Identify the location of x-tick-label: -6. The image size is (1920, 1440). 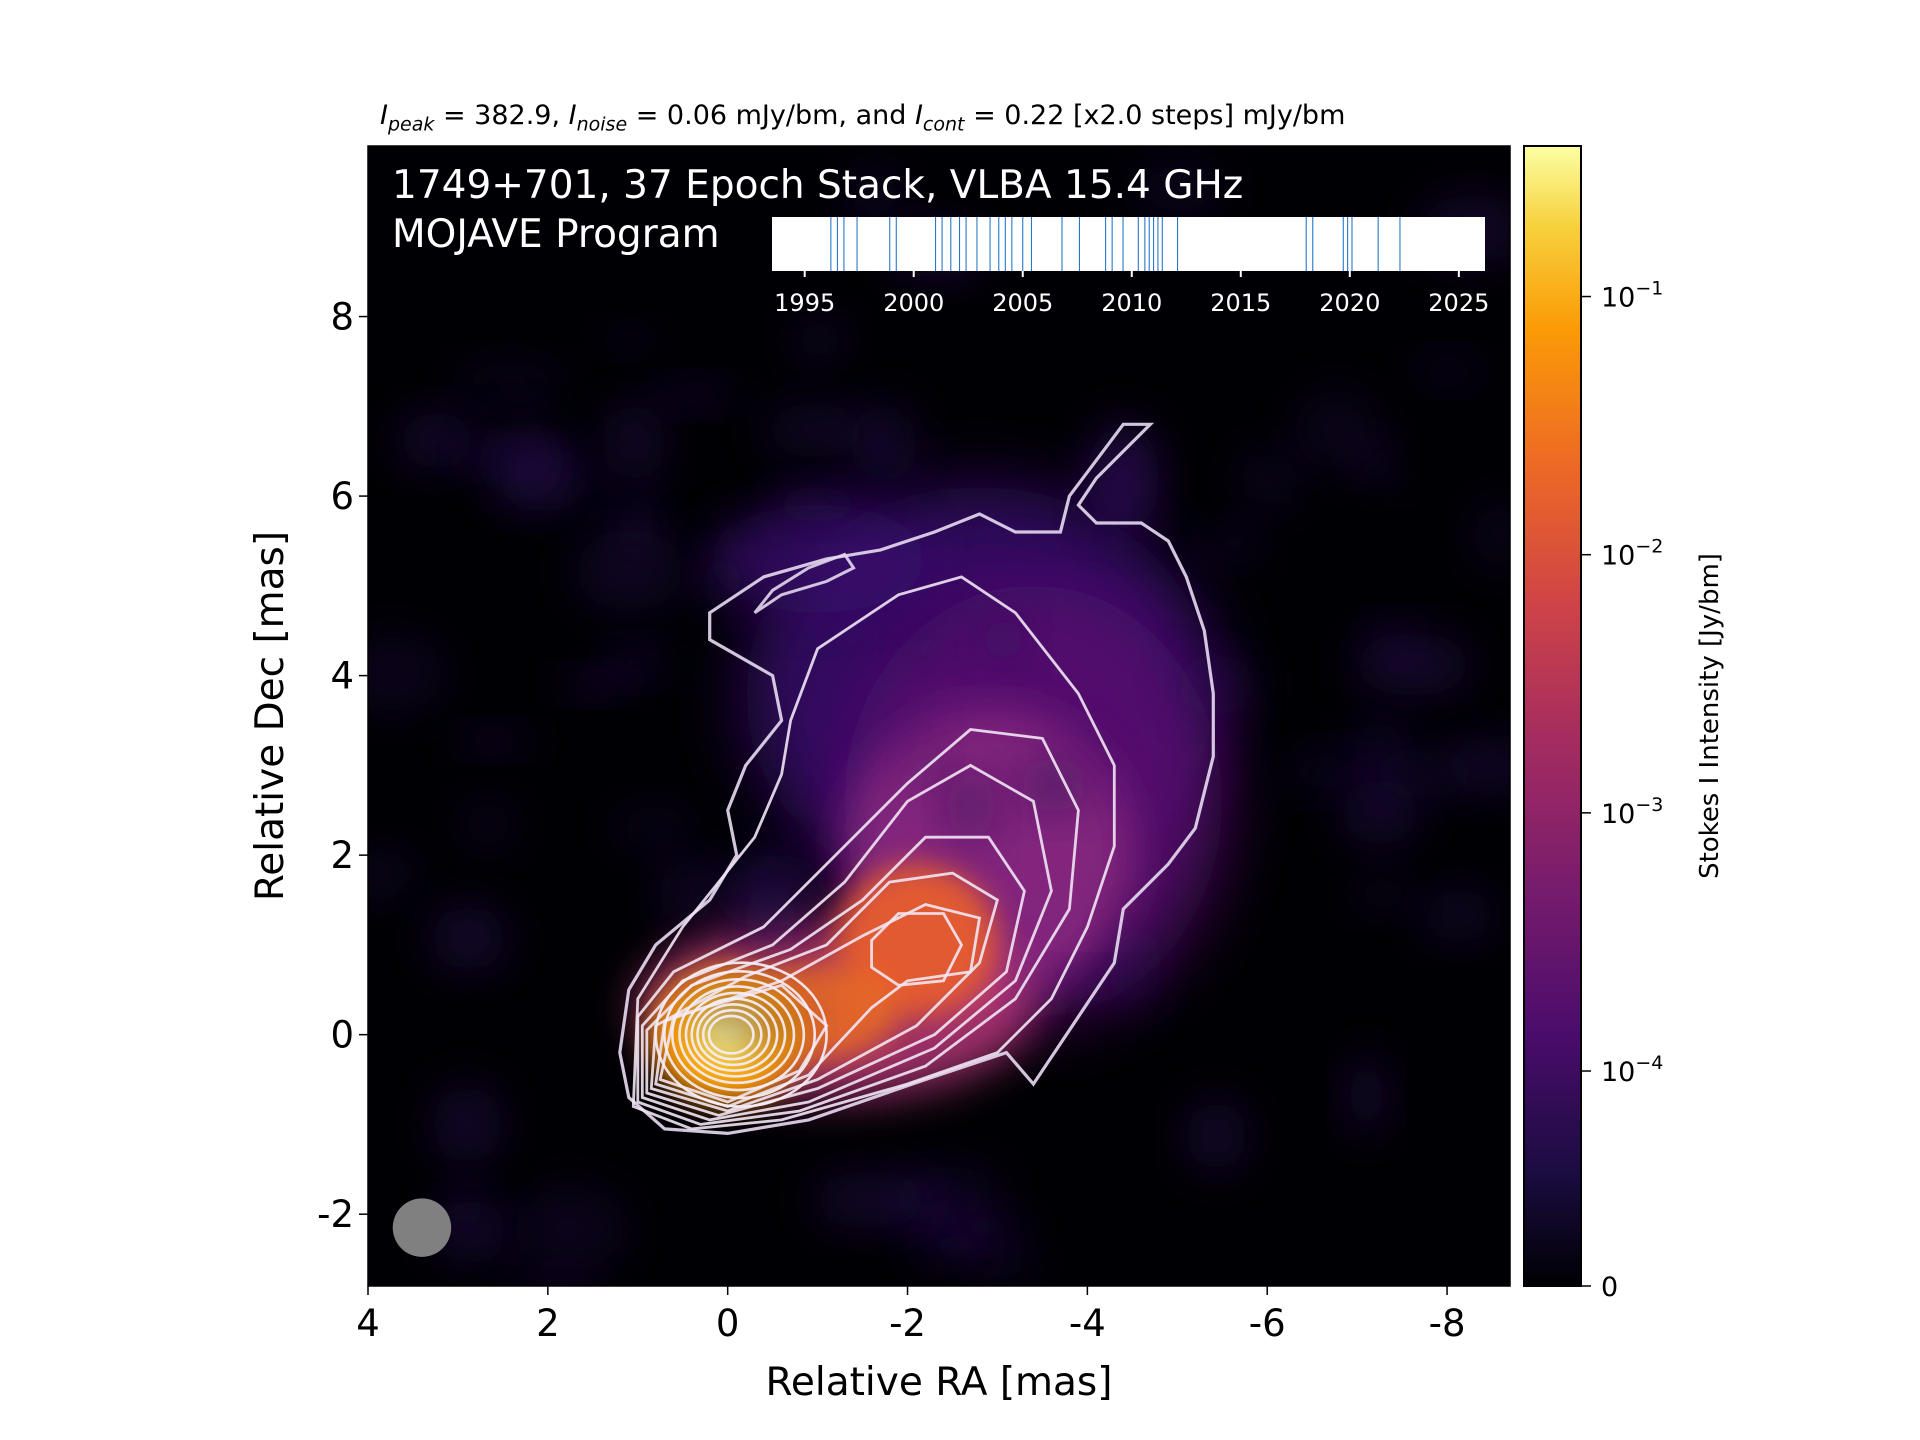
(1267, 1323).